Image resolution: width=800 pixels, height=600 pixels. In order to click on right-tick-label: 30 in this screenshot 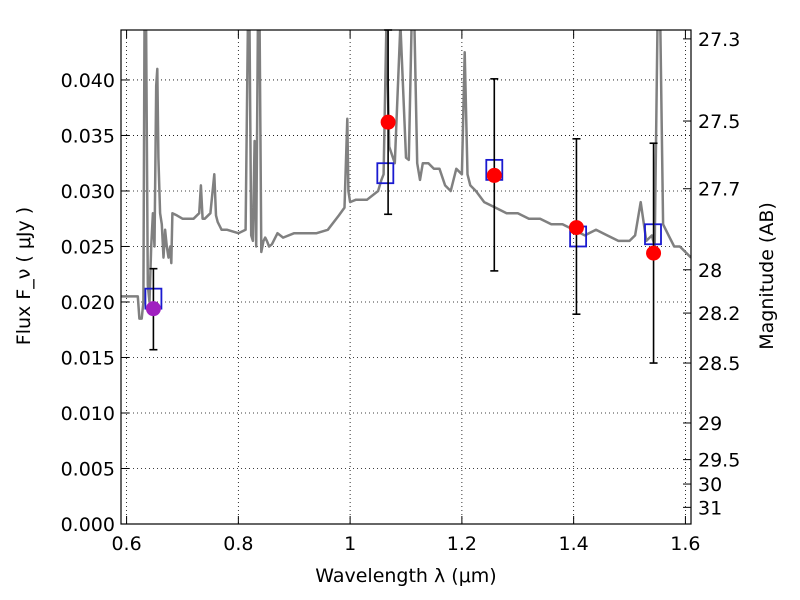, I will do `click(710, 485)`.